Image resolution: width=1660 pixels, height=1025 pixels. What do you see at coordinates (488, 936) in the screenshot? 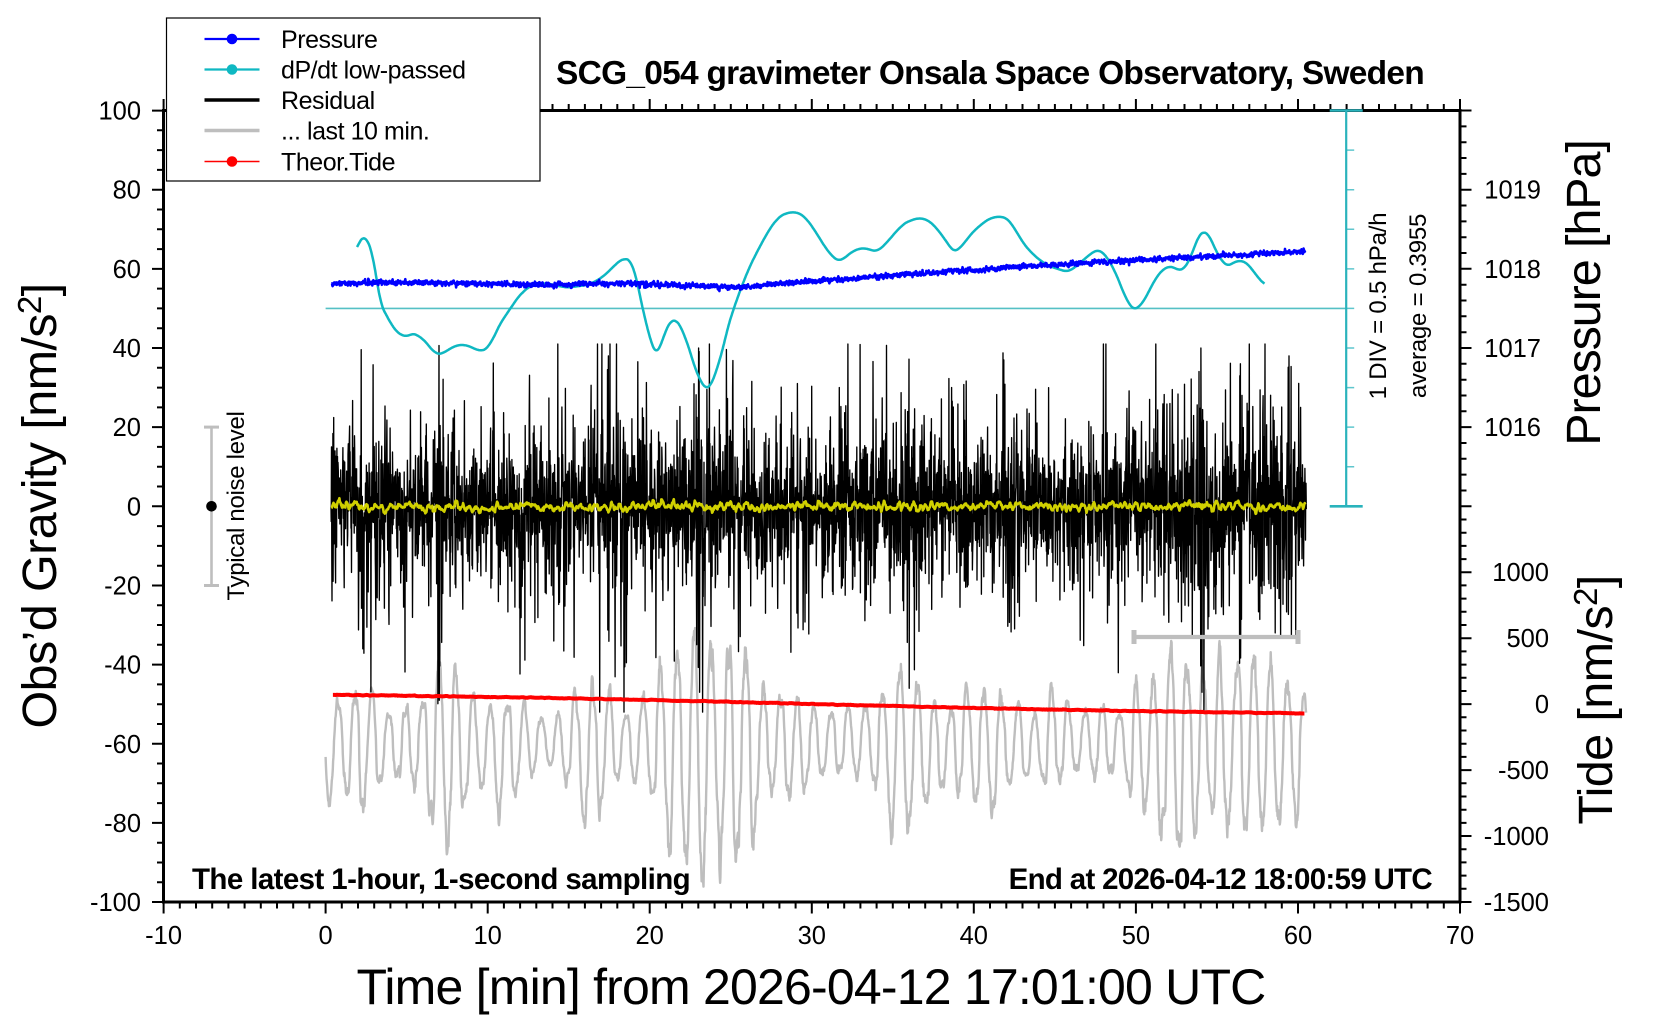
I see `svg-text: 10` at bounding box center [488, 936].